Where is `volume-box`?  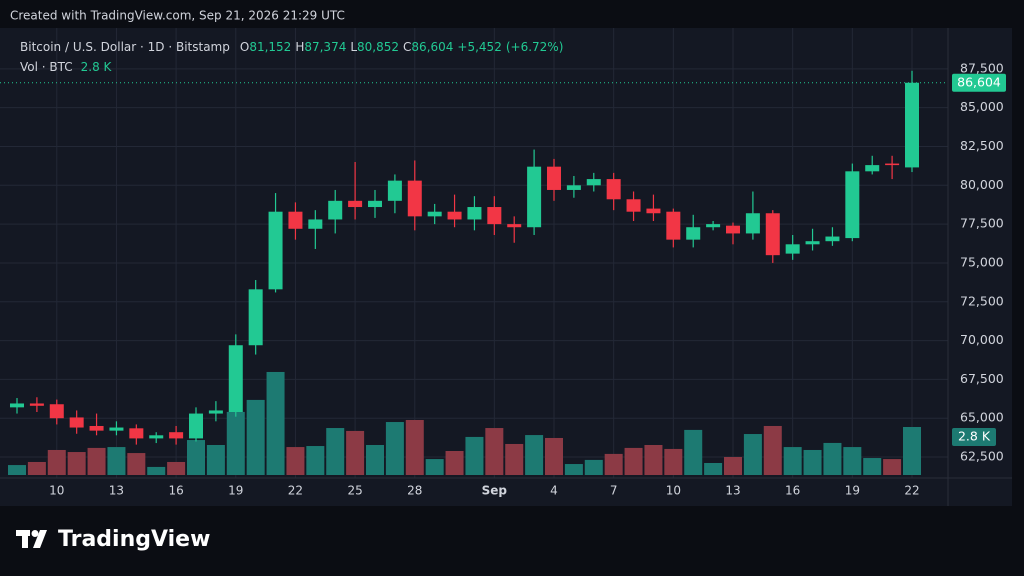 volume-box is located at coordinates (974, 437).